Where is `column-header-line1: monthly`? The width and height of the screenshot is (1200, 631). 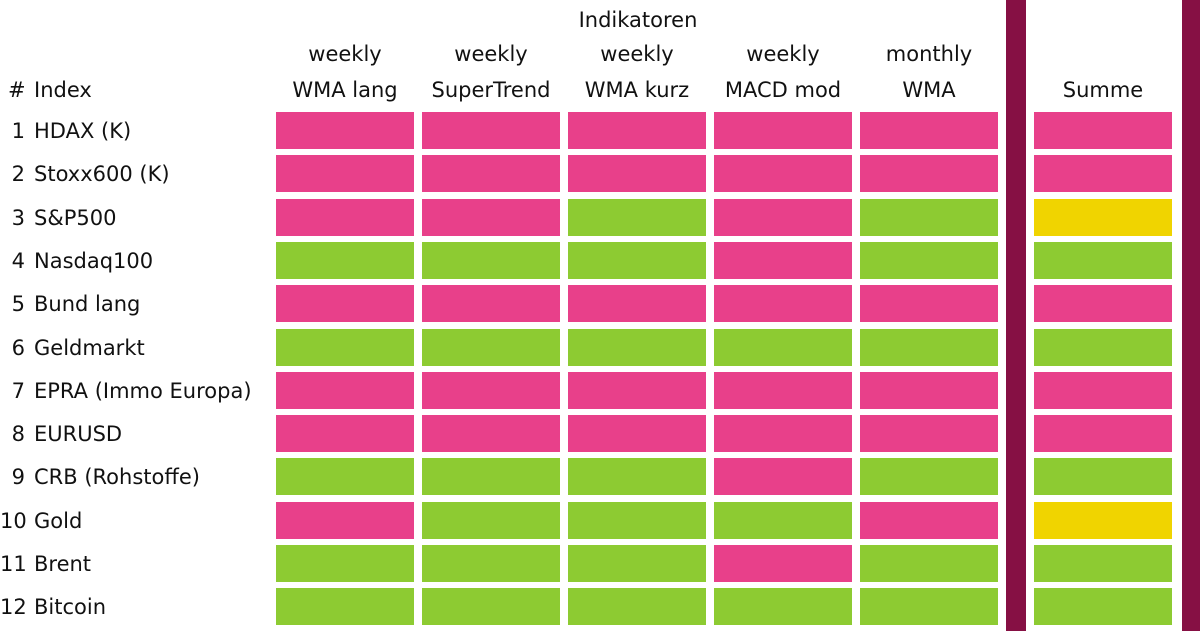 column-header-line1: monthly is located at coordinates (929, 54).